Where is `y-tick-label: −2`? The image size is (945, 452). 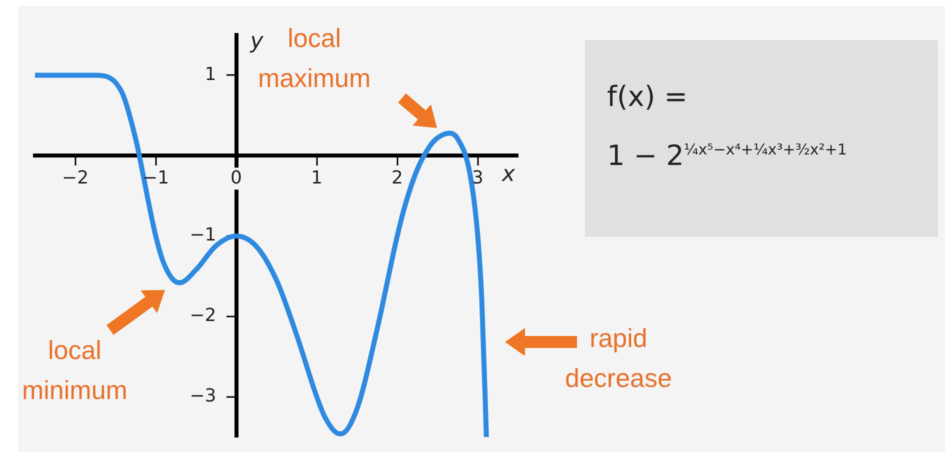
y-tick-label: −2 is located at coordinates (203, 315).